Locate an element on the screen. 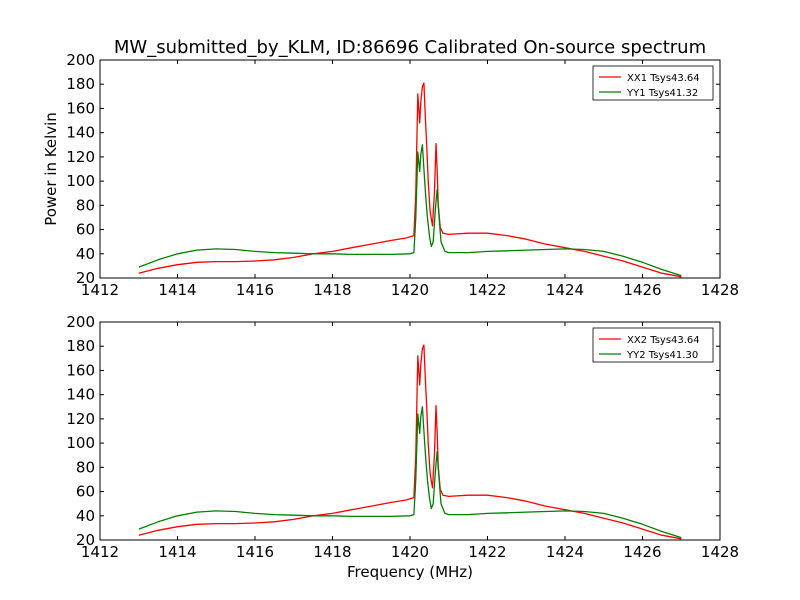  legend-label: YY1 Tsys41.32 is located at coordinates (662, 93).